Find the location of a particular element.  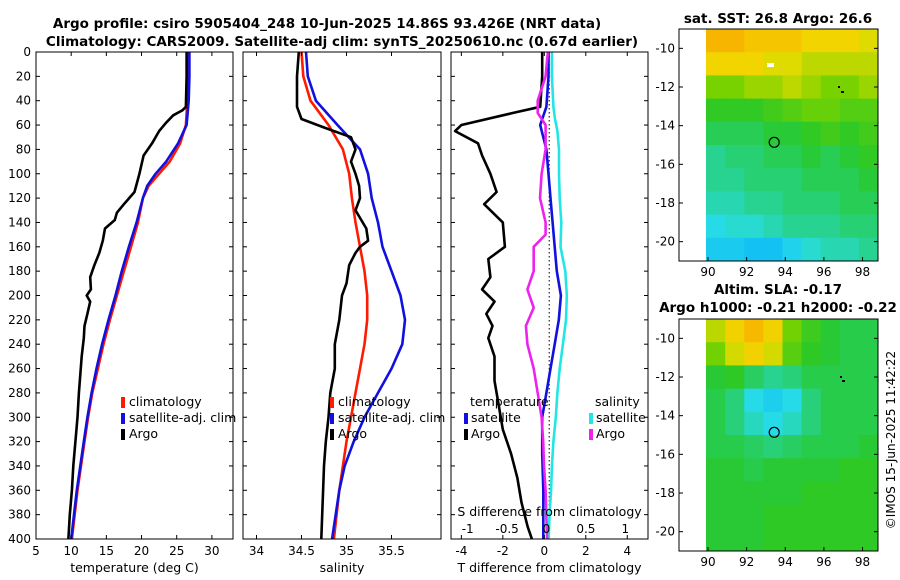

lon-tick-label: 92 is located at coordinates (746, 562).